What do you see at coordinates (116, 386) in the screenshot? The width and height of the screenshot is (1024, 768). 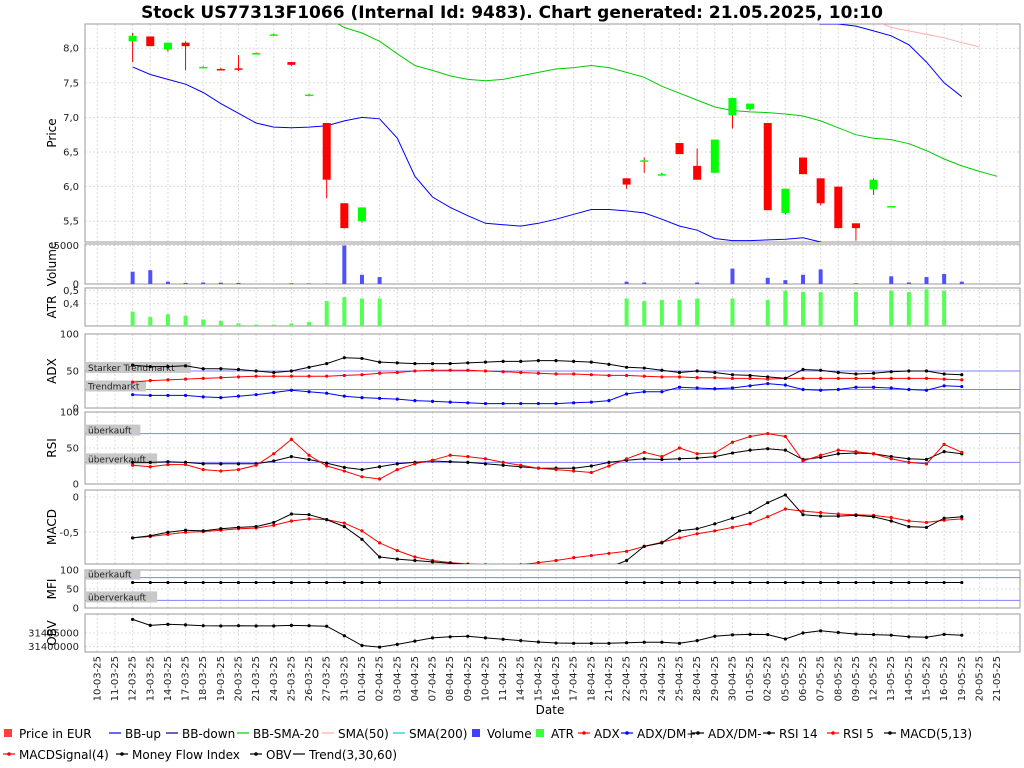 I see `adx-level-label-bg` at bounding box center [116, 386].